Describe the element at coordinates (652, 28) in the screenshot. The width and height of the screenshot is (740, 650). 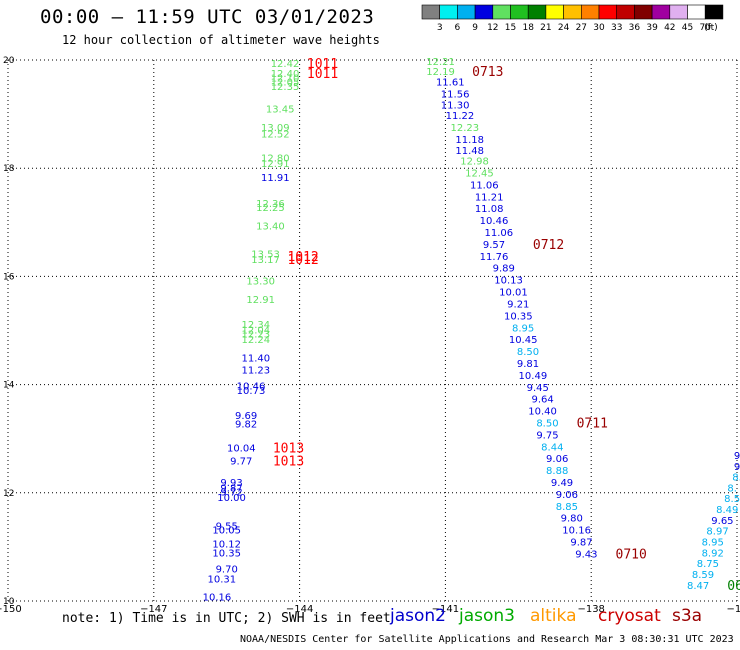
I see `colorbar-label: 39` at that location.